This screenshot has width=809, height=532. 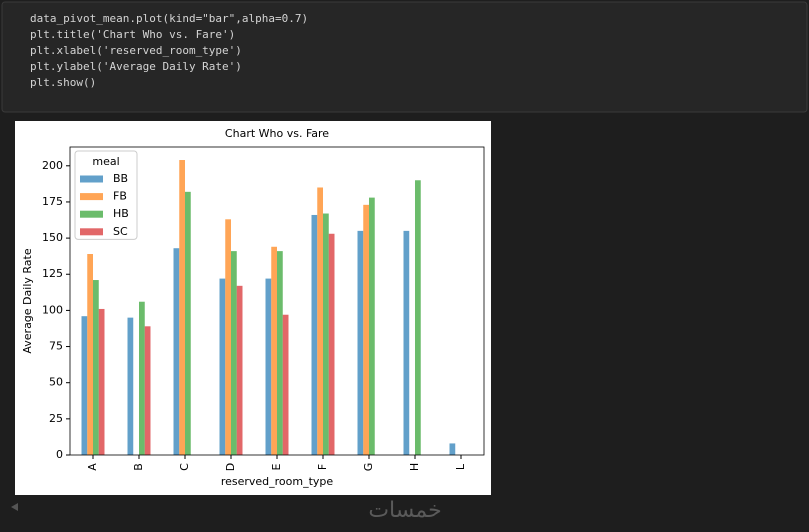 I want to click on x-tick-label: C, so click(x=184, y=467).